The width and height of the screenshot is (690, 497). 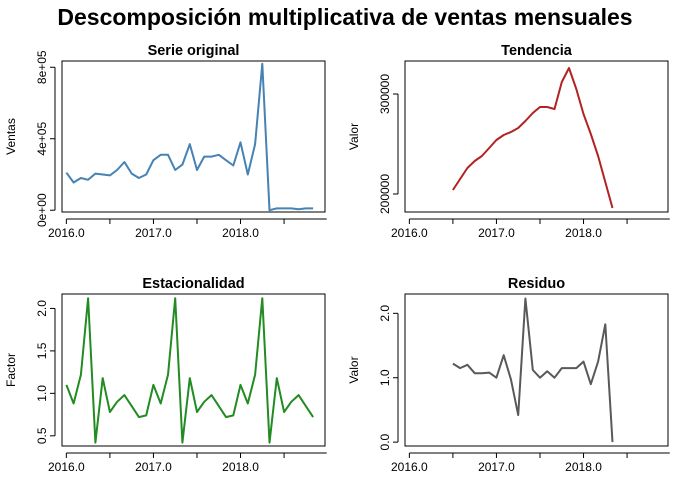 What do you see at coordinates (42, 139) in the screenshot?
I see `y-tick-label: 4e+05` at bounding box center [42, 139].